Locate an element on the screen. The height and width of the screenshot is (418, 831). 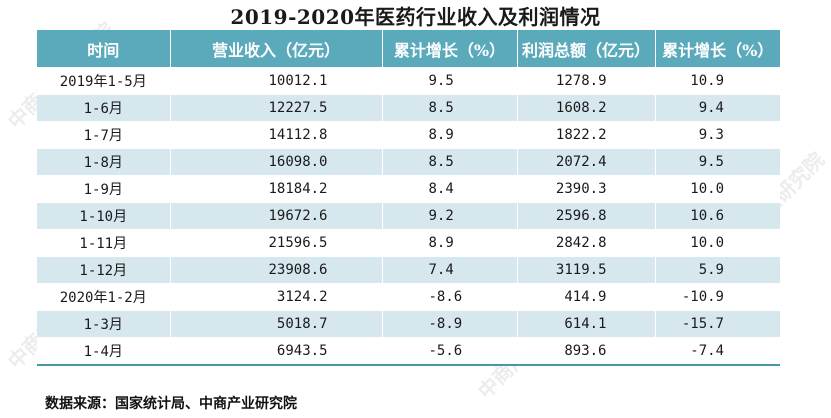
cell-time: 1-3月 is located at coordinates (104, 324).